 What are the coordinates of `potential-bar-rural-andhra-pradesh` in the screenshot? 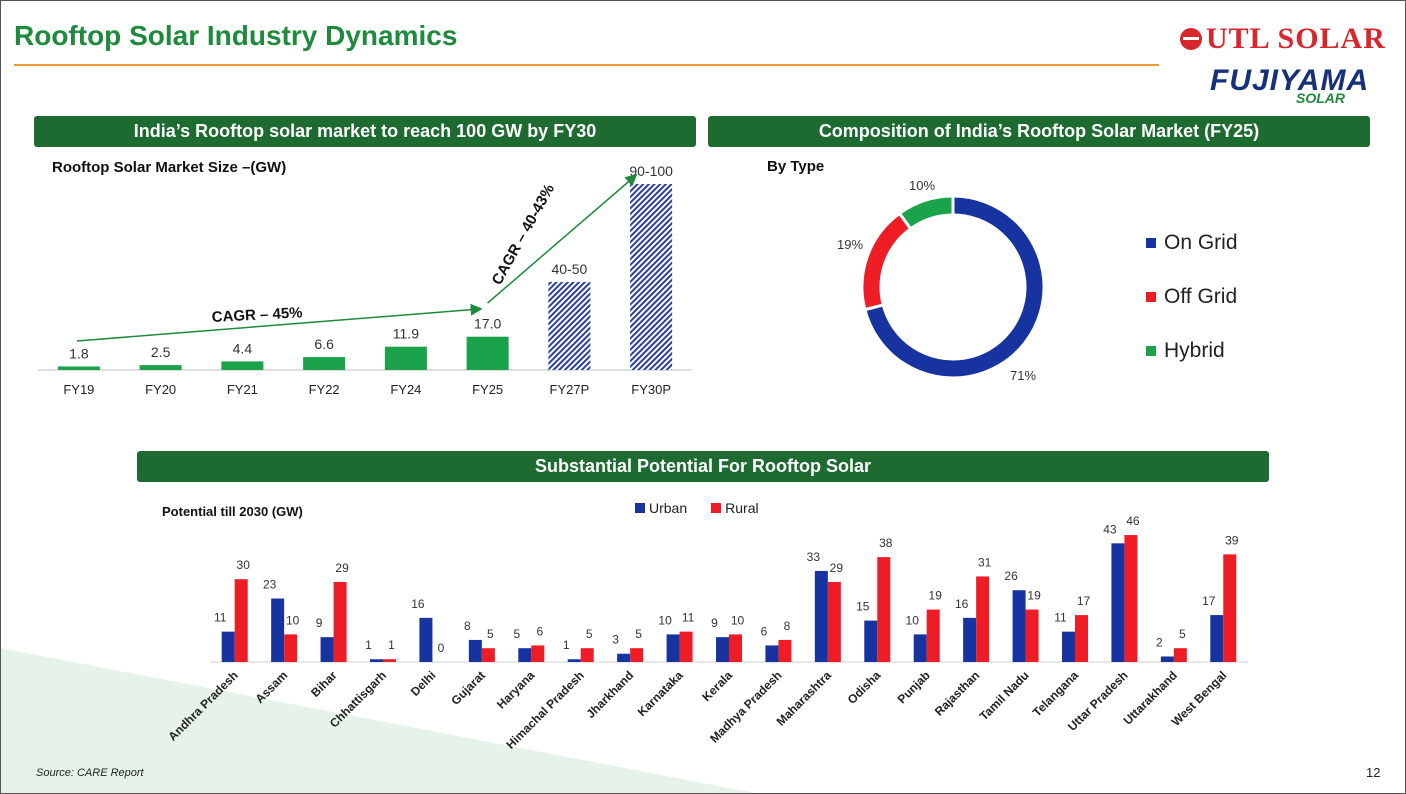 It's located at (241, 620).